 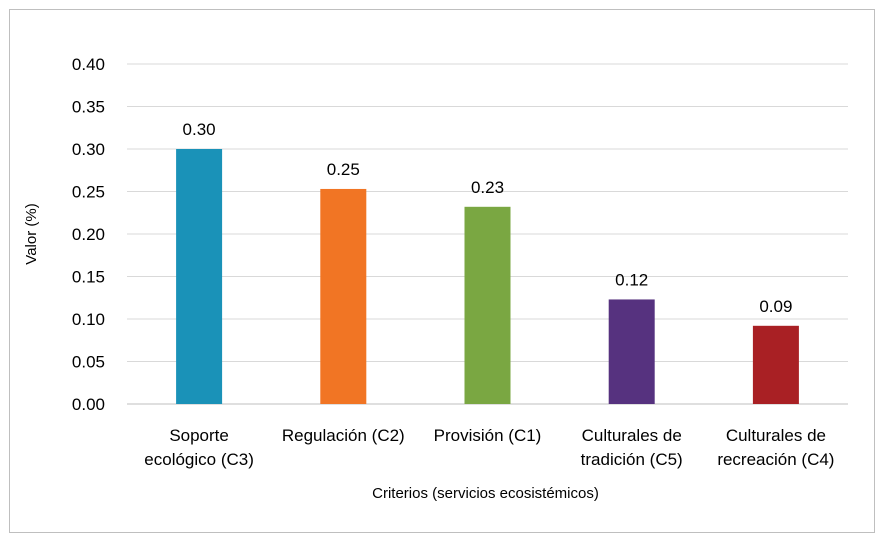 What do you see at coordinates (632, 459) in the screenshot?
I see `x-tick-label: tradición (C5)` at bounding box center [632, 459].